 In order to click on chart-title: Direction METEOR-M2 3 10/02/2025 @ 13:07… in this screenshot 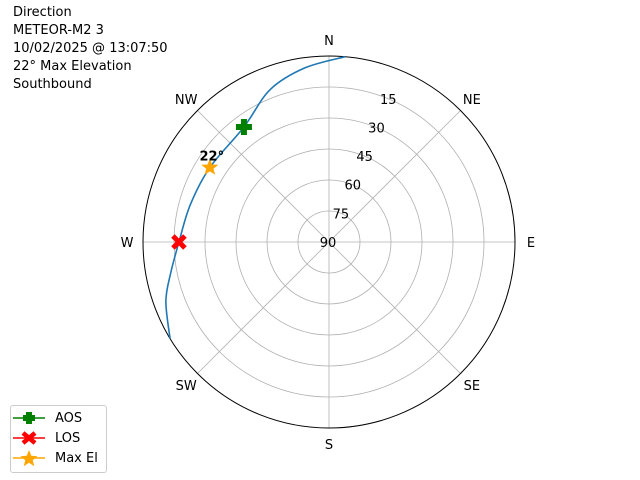, I will do `click(90, 49)`.